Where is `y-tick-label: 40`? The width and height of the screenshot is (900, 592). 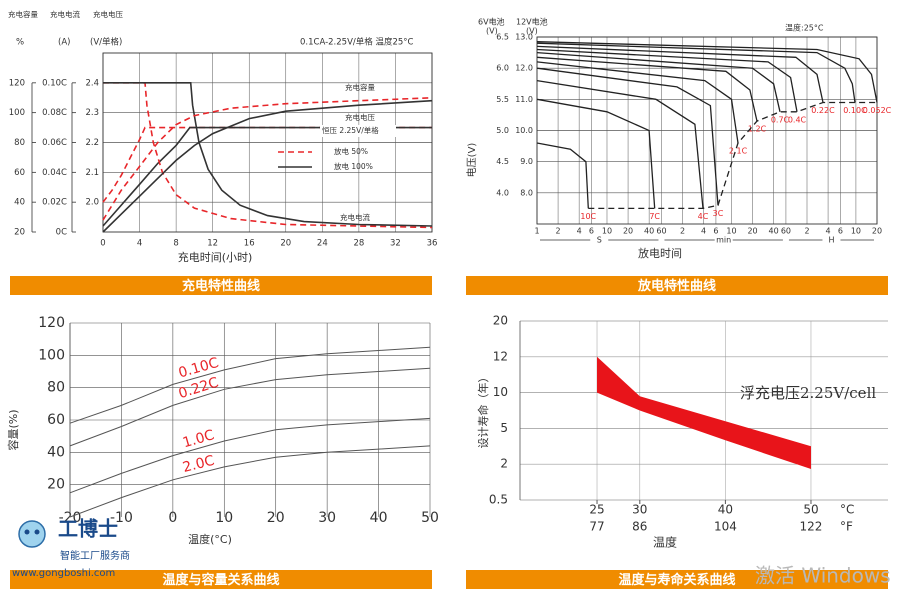 y-tick-label: 40 is located at coordinates (56, 452).